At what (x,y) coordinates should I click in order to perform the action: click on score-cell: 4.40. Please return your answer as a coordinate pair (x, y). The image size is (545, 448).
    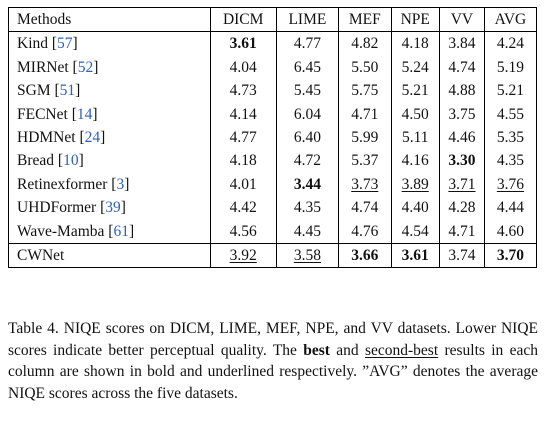
    Looking at the image, I should click on (415, 208).